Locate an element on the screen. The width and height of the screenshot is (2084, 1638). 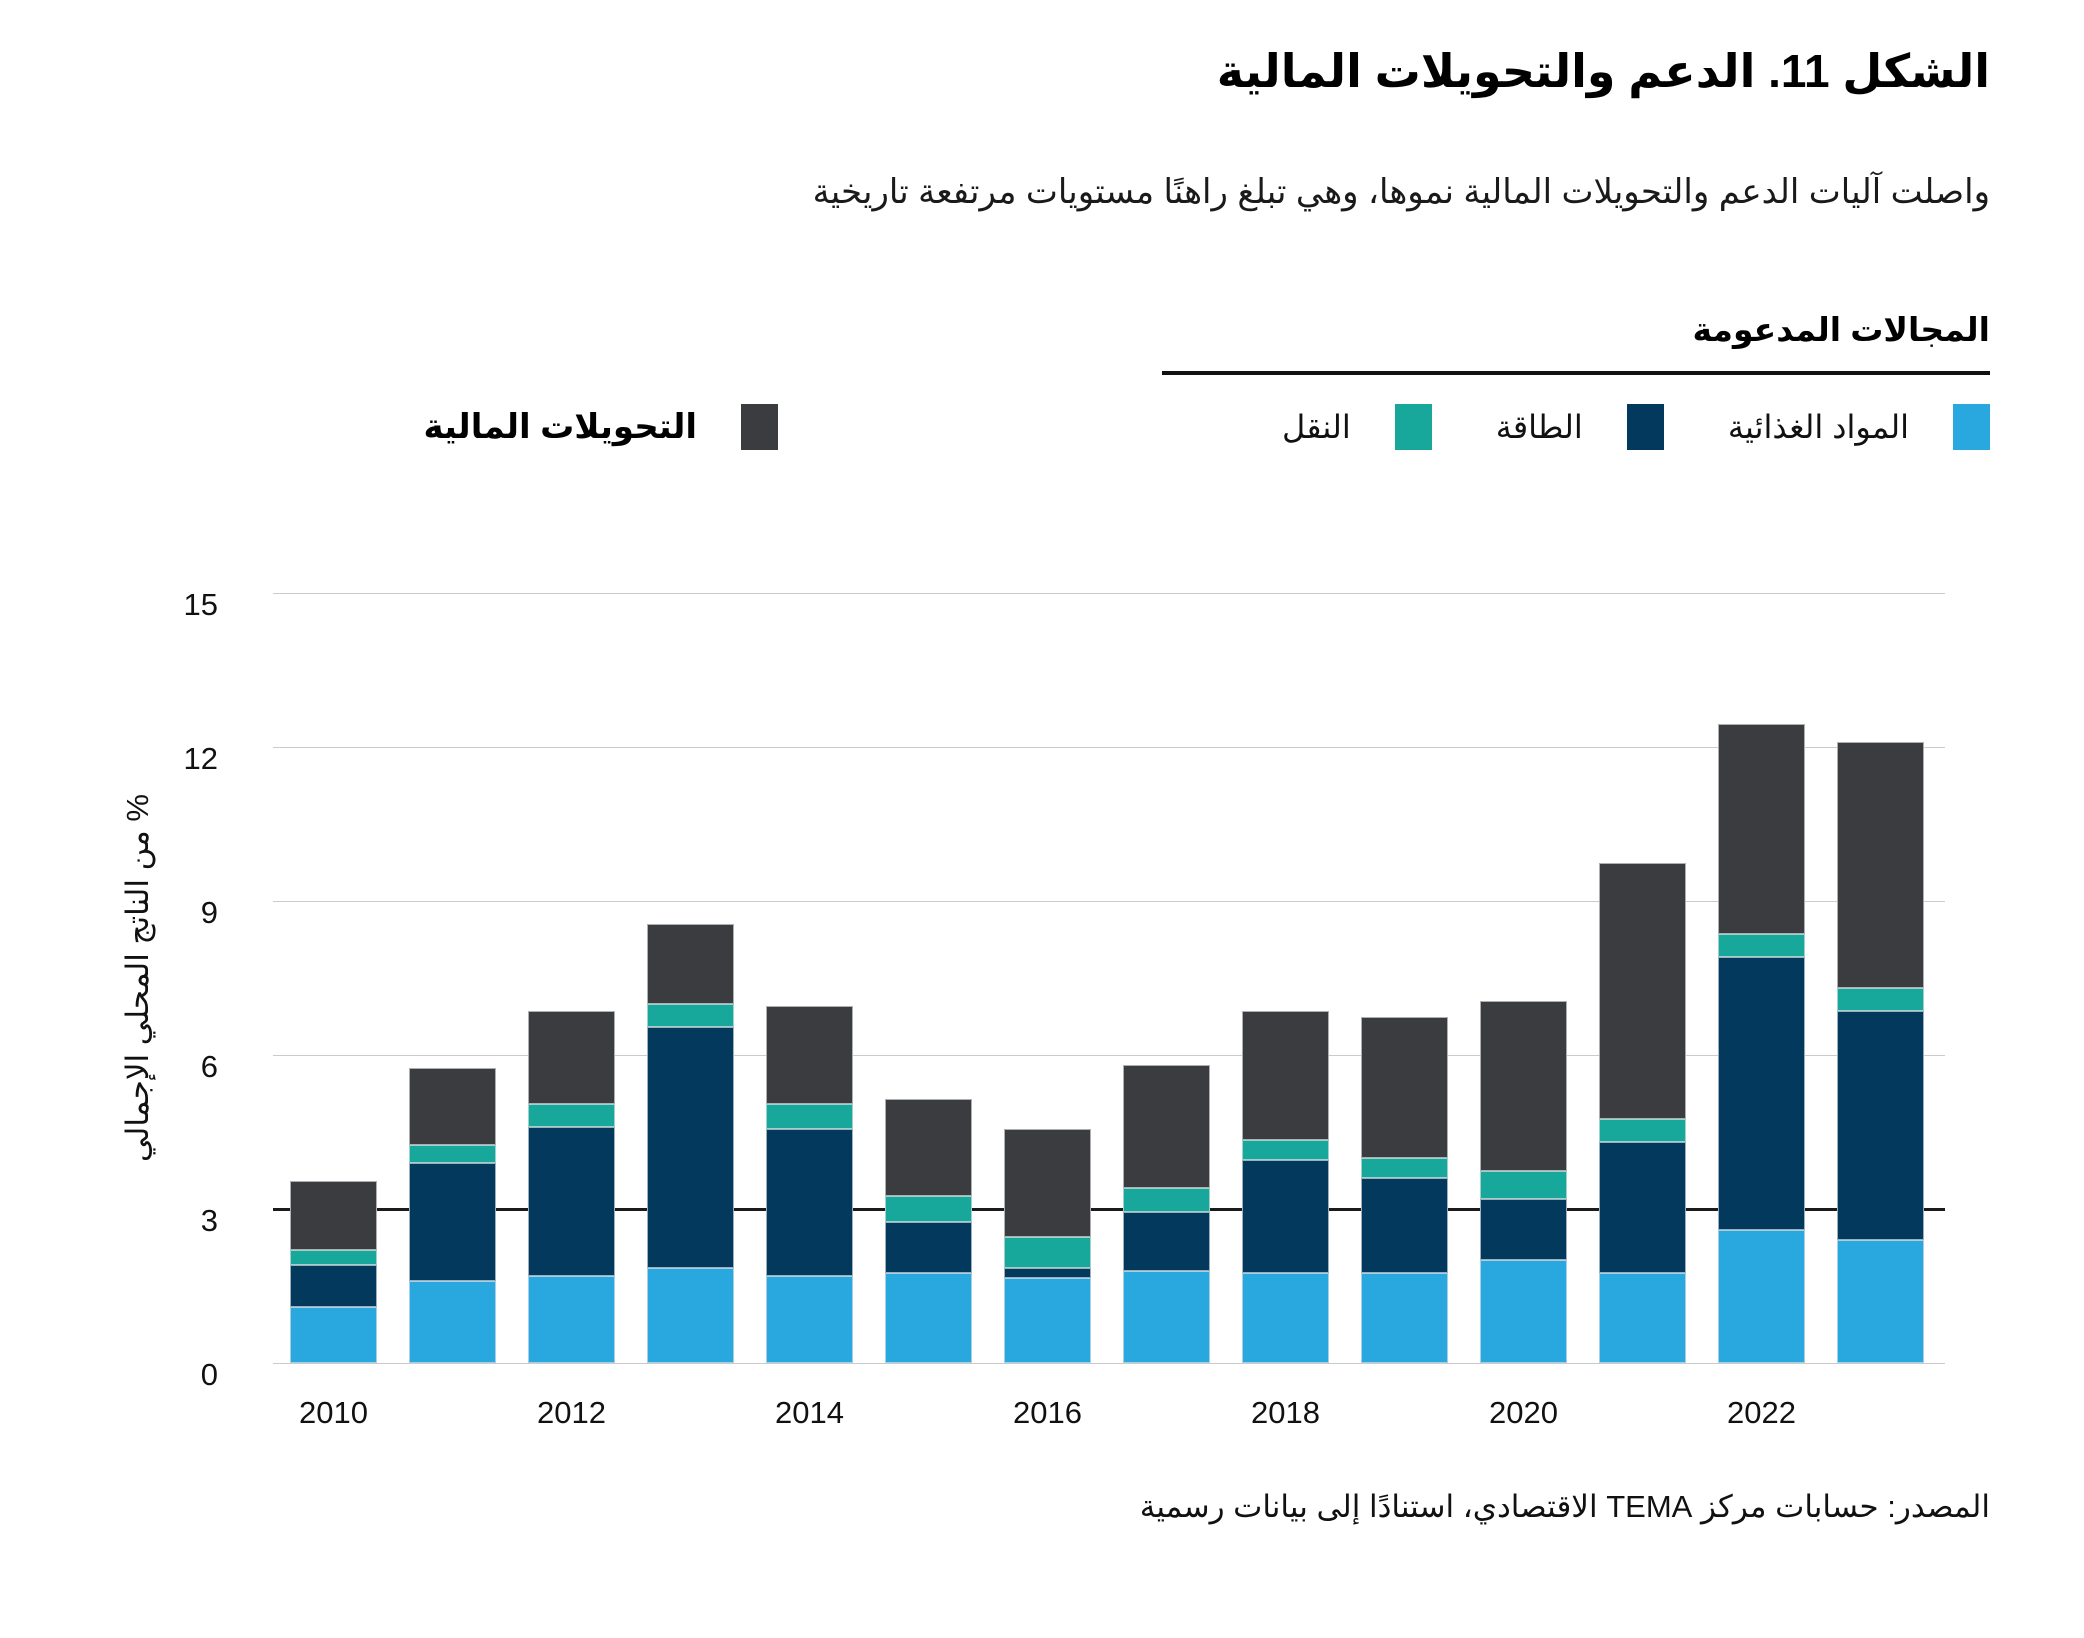
bar-2019 is located at coordinates (1404, 1189).